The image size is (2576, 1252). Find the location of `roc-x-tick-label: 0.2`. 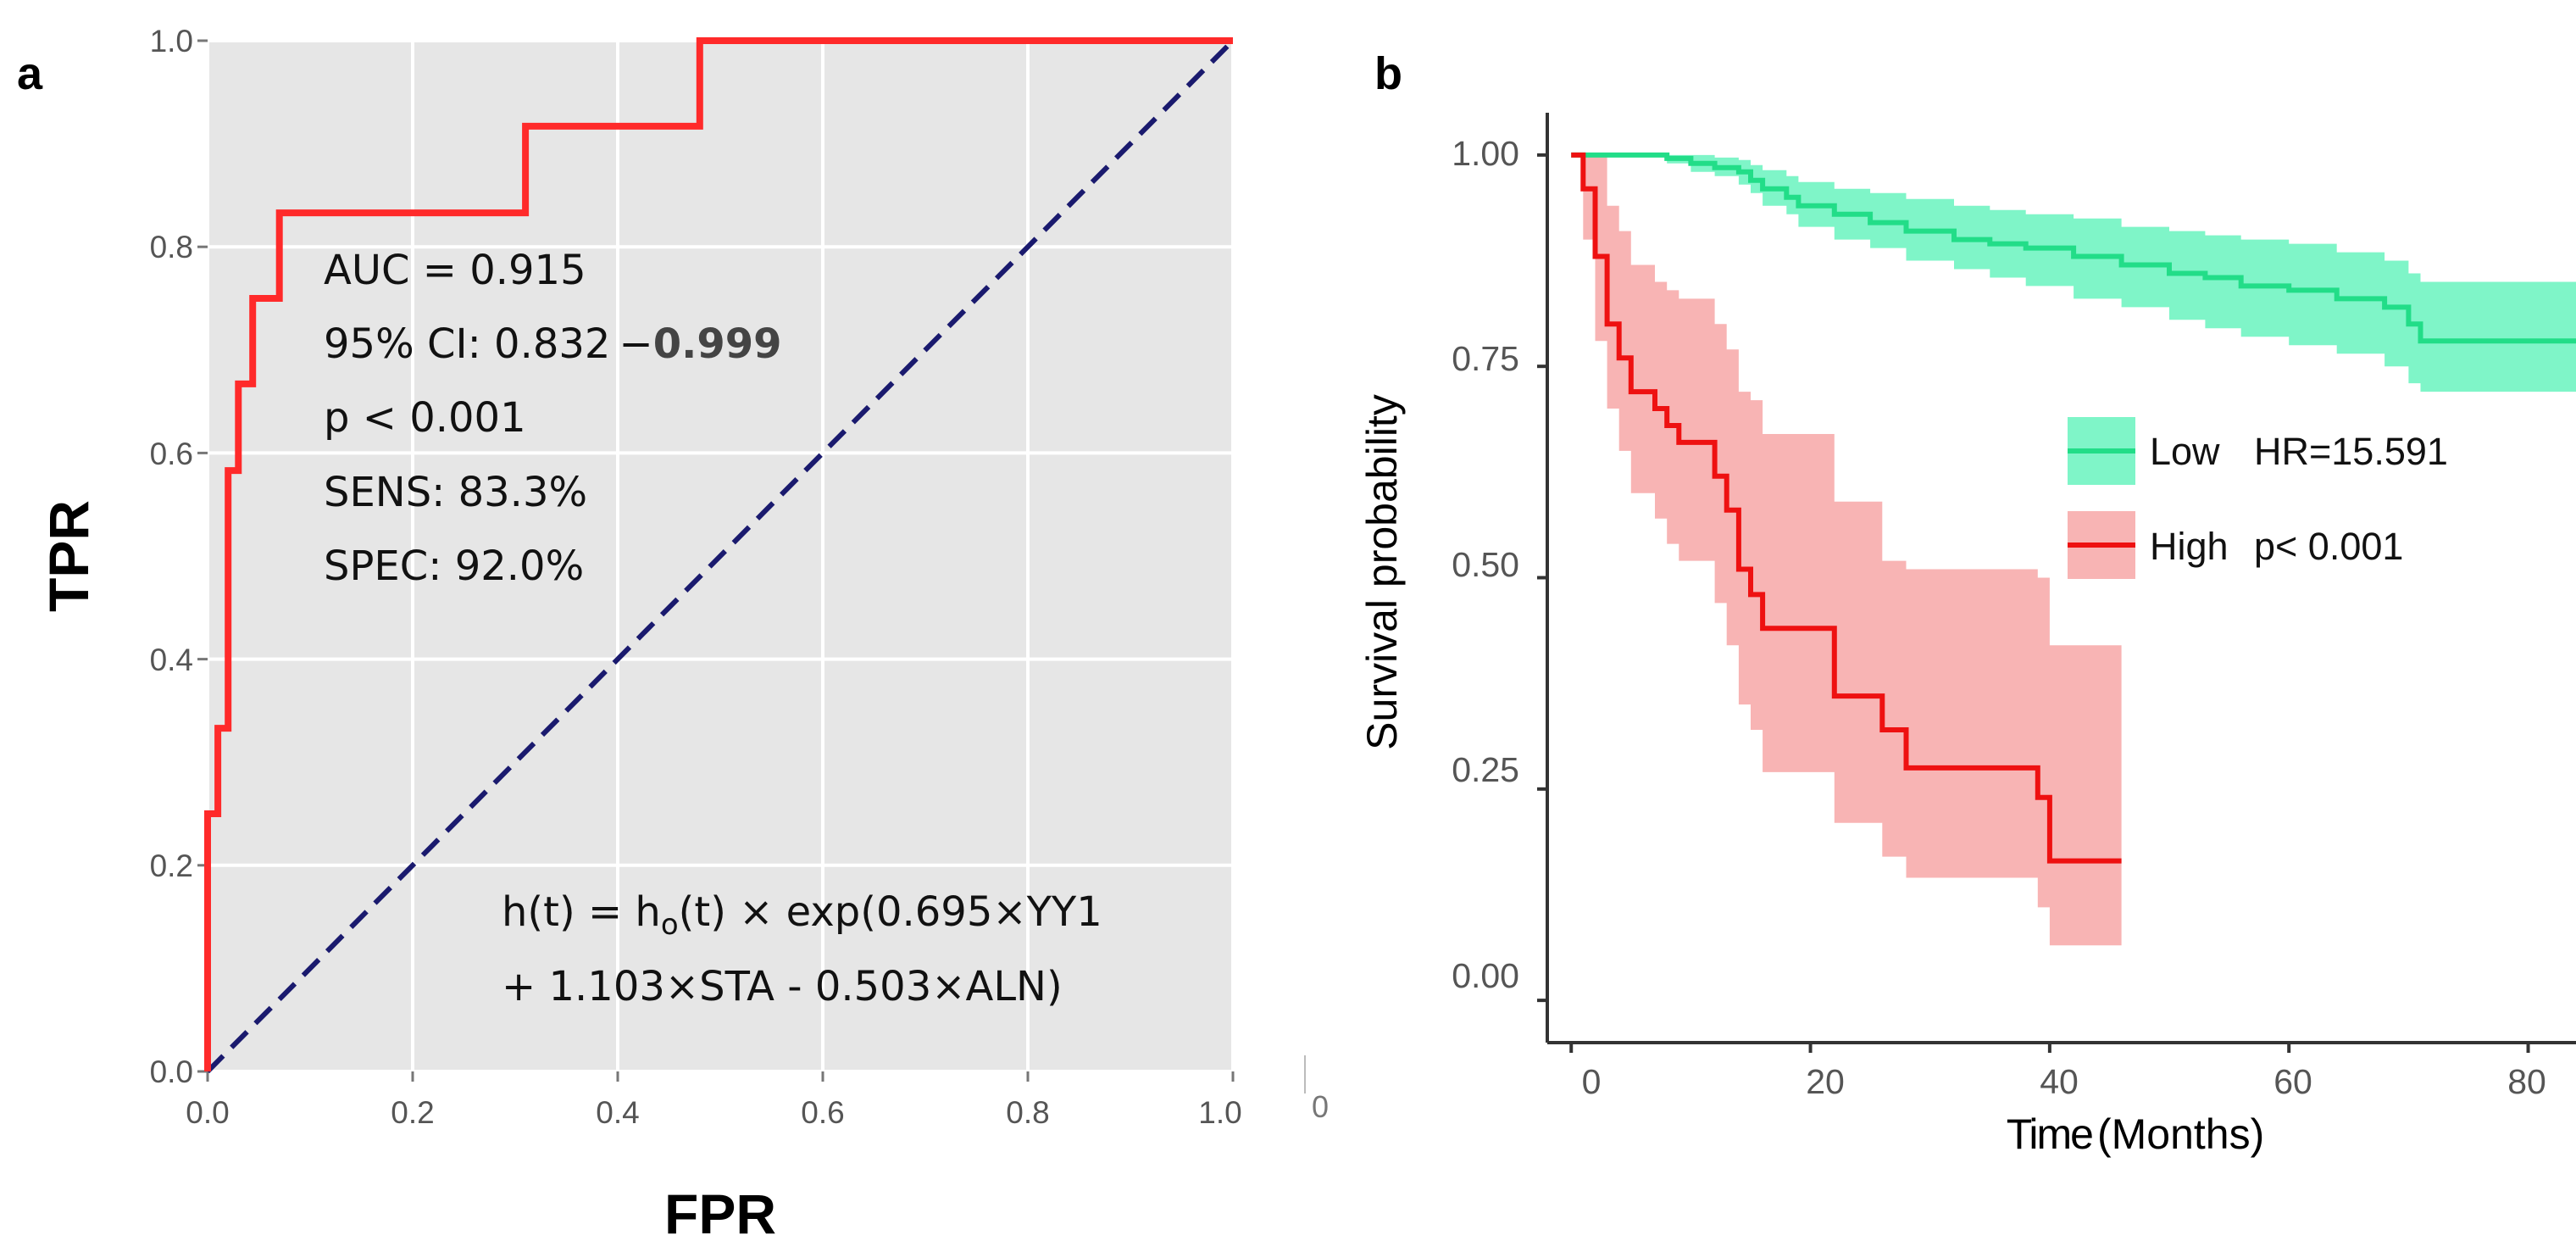

roc-x-tick-label: 0.2 is located at coordinates (412, 1112).